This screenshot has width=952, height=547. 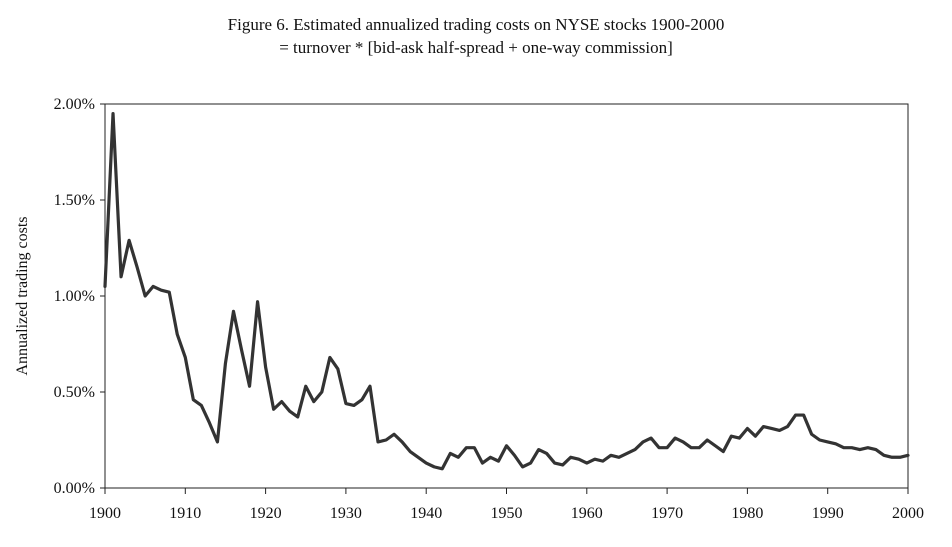 What do you see at coordinates (74, 200) in the screenshot?
I see `y-tick-label: 1.50%` at bounding box center [74, 200].